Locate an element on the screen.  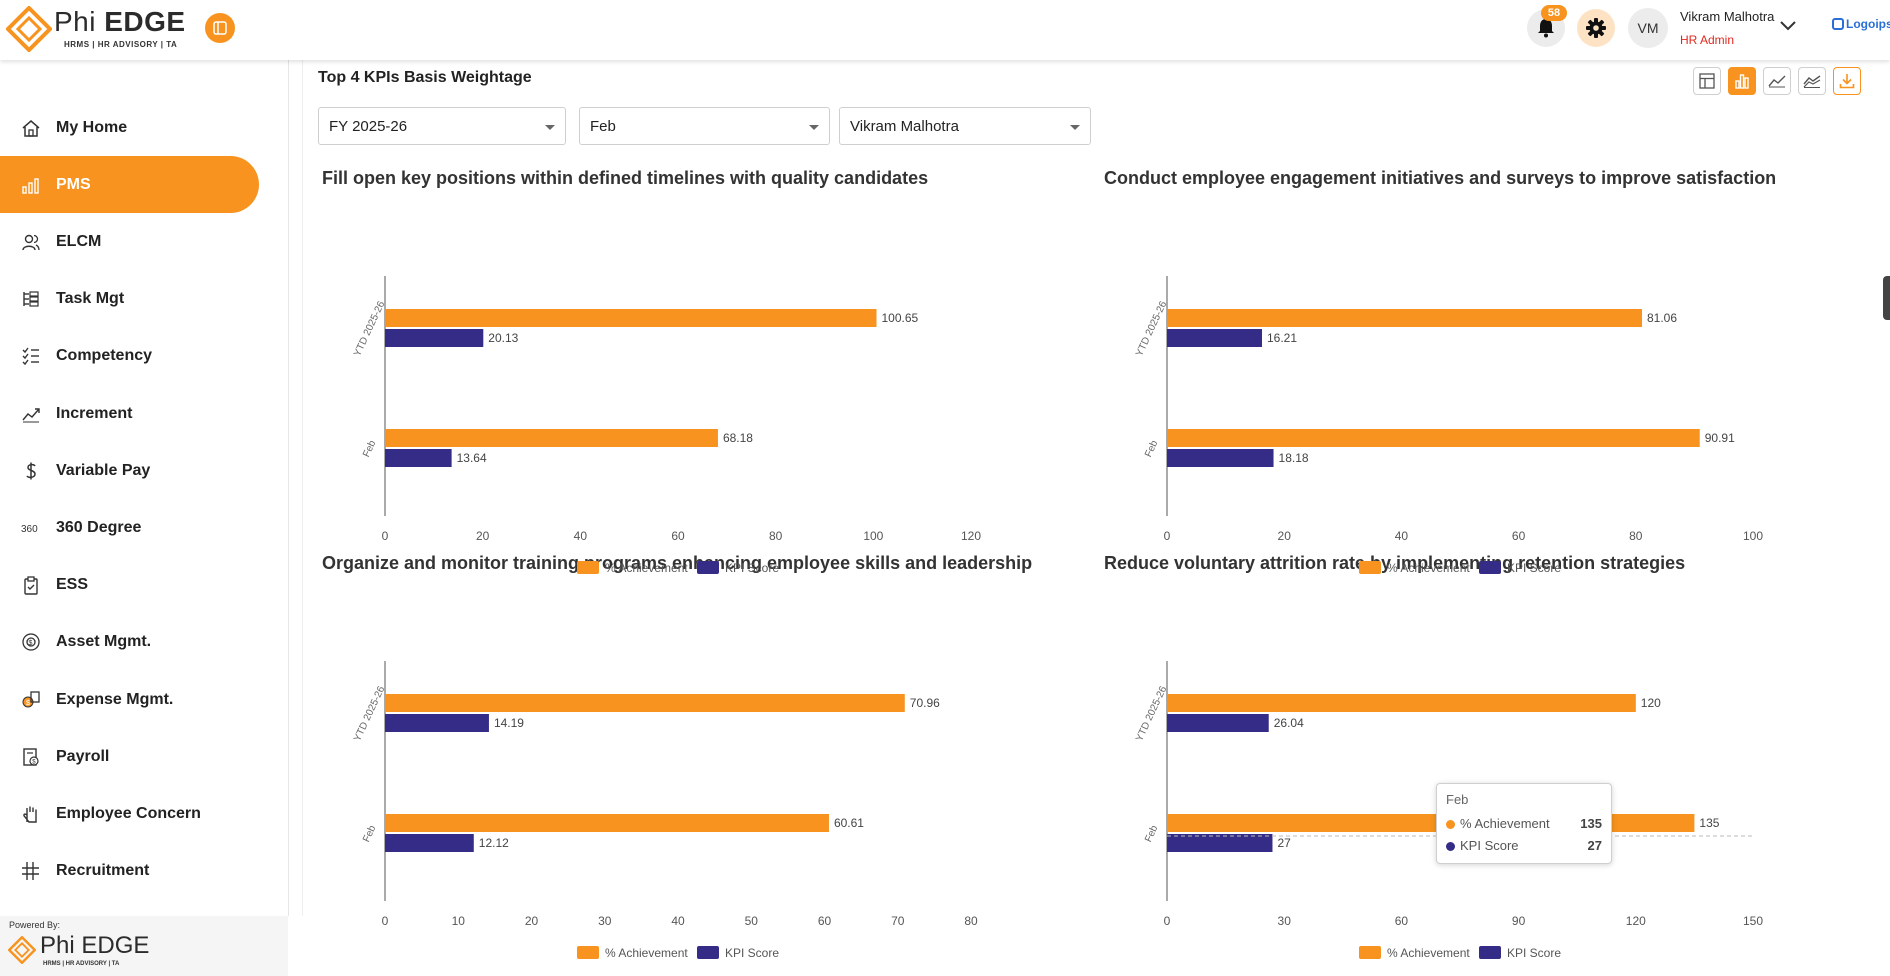
table-view-button is located at coordinates (1707, 81).